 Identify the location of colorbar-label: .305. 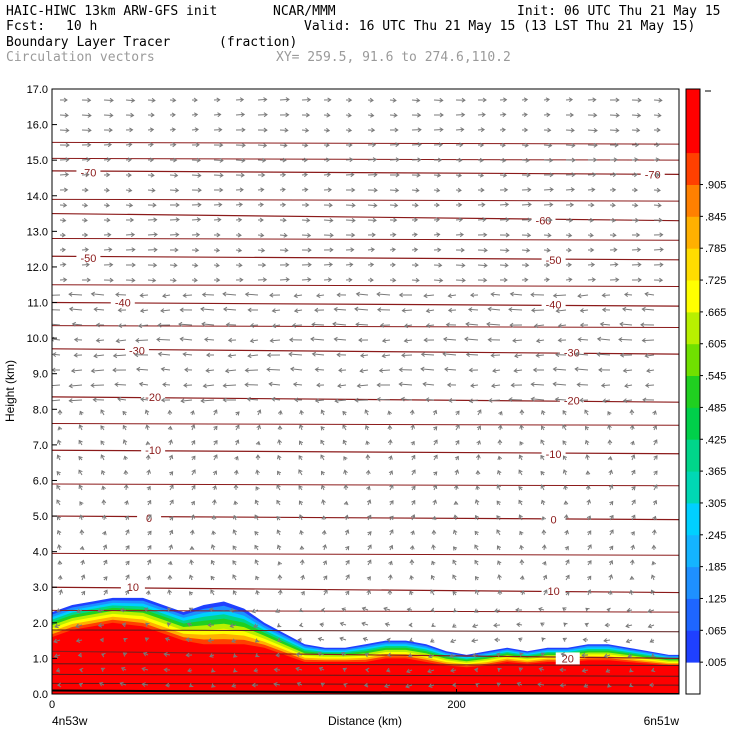
(715, 504).